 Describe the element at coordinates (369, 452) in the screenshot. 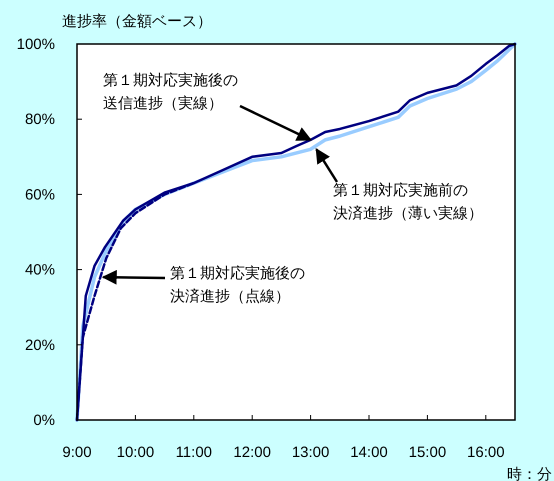

I see `x-tick-label: 14:00` at that location.